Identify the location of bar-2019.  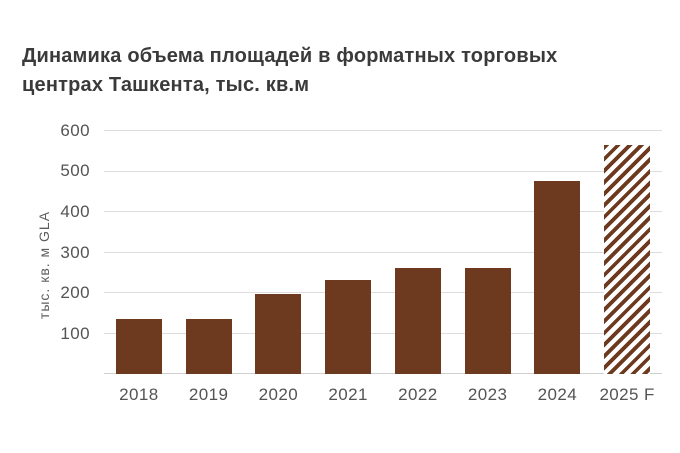
(208, 346).